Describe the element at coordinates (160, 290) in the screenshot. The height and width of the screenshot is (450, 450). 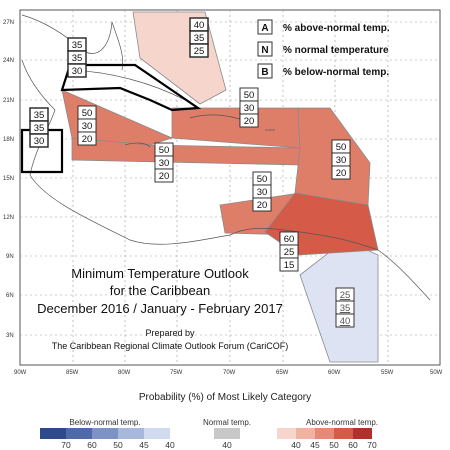
I see `map-subtitle: for the Caribbean` at that location.